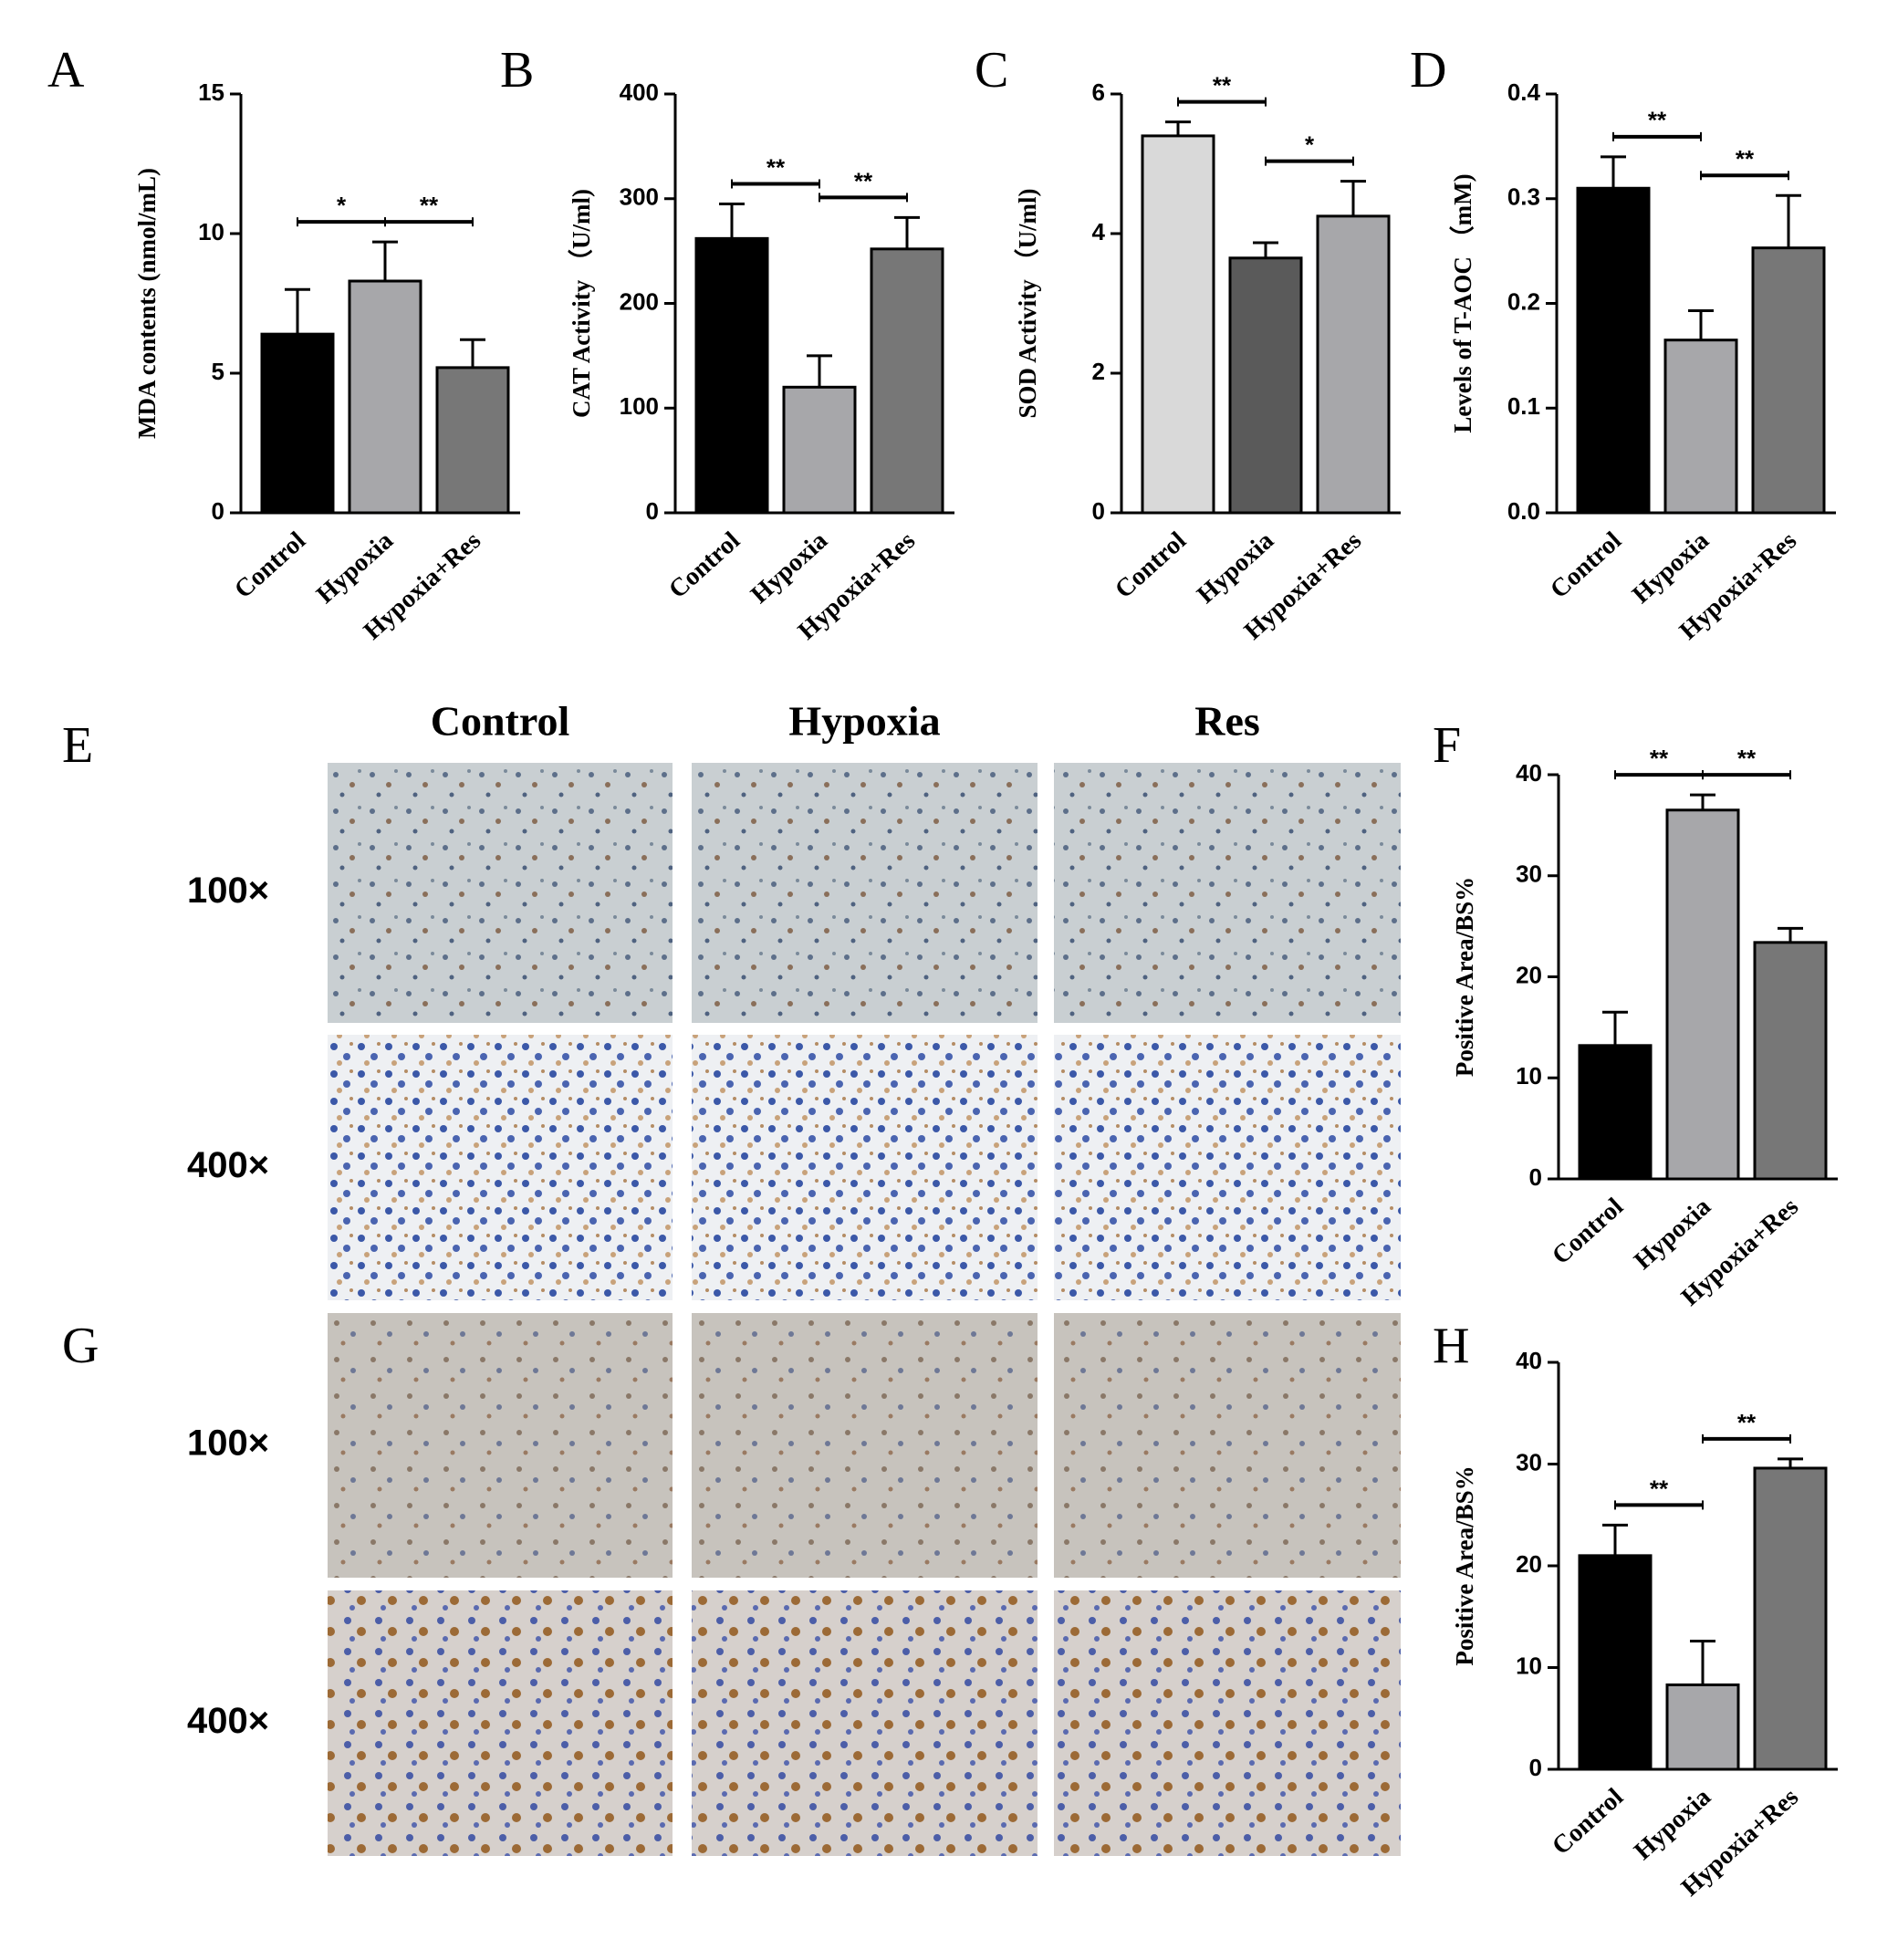 Image resolution: width=1877 pixels, height=1960 pixels. Describe the element at coordinates (1099, 232) in the screenshot. I see `y-tick-label: 4` at that location.